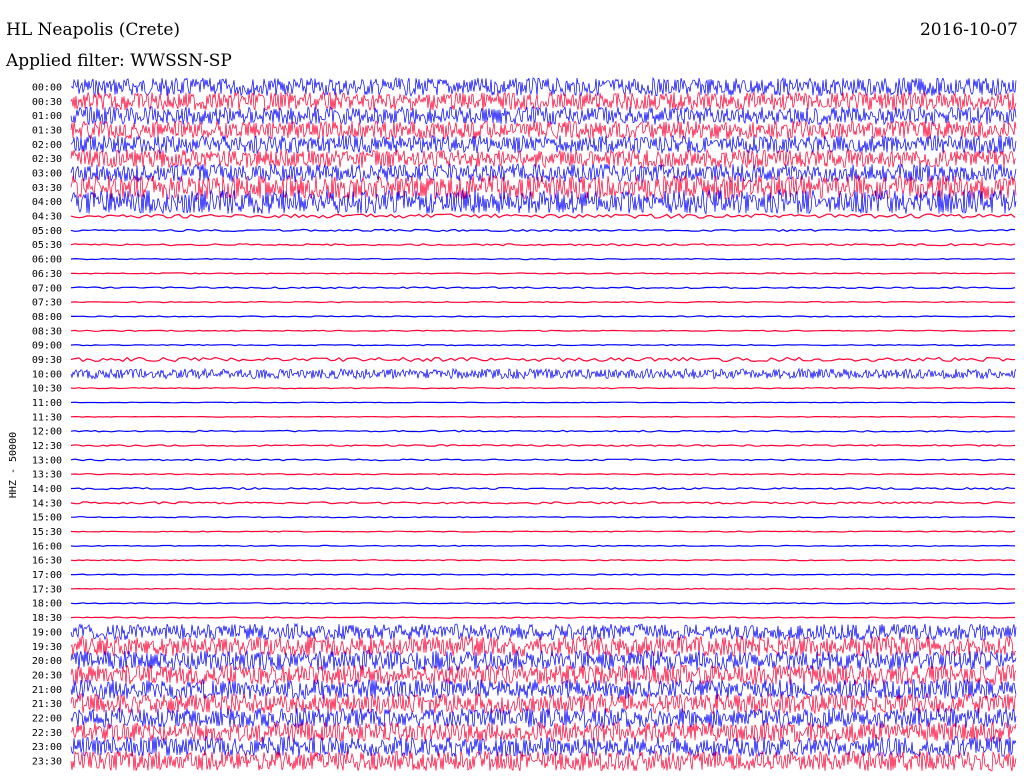 The height and width of the screenshot is (780, 1024). Describe the element at coordinates (47, 217) in the screenshot. I see `time-tick-label: 04:30` at that location.